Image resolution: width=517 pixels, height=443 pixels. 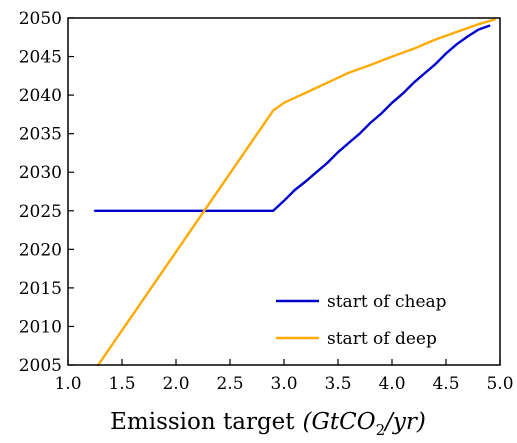 What do you see at coordinates (283, 384) in the screenshot?
I see `x-tick-label: 3.0` at bounding box center [283, 384].